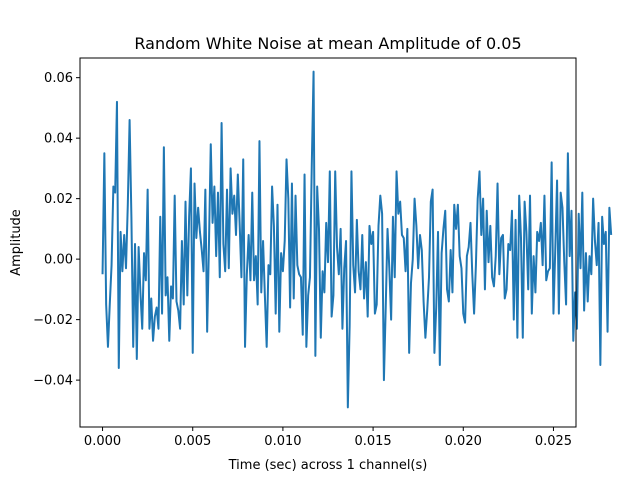  What do you see at coordinates (328, 465) in the screenshot?
I see `x-axis-label: Time (sec) across 1 channel(s)` at bounding box center [328, 465].